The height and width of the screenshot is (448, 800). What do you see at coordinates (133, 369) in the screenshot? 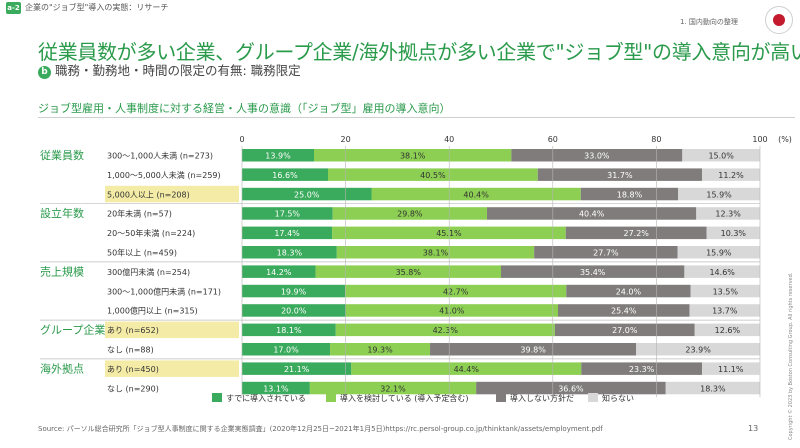
I see `row-label: あり (n=450)` at bounding box center [133, 369].